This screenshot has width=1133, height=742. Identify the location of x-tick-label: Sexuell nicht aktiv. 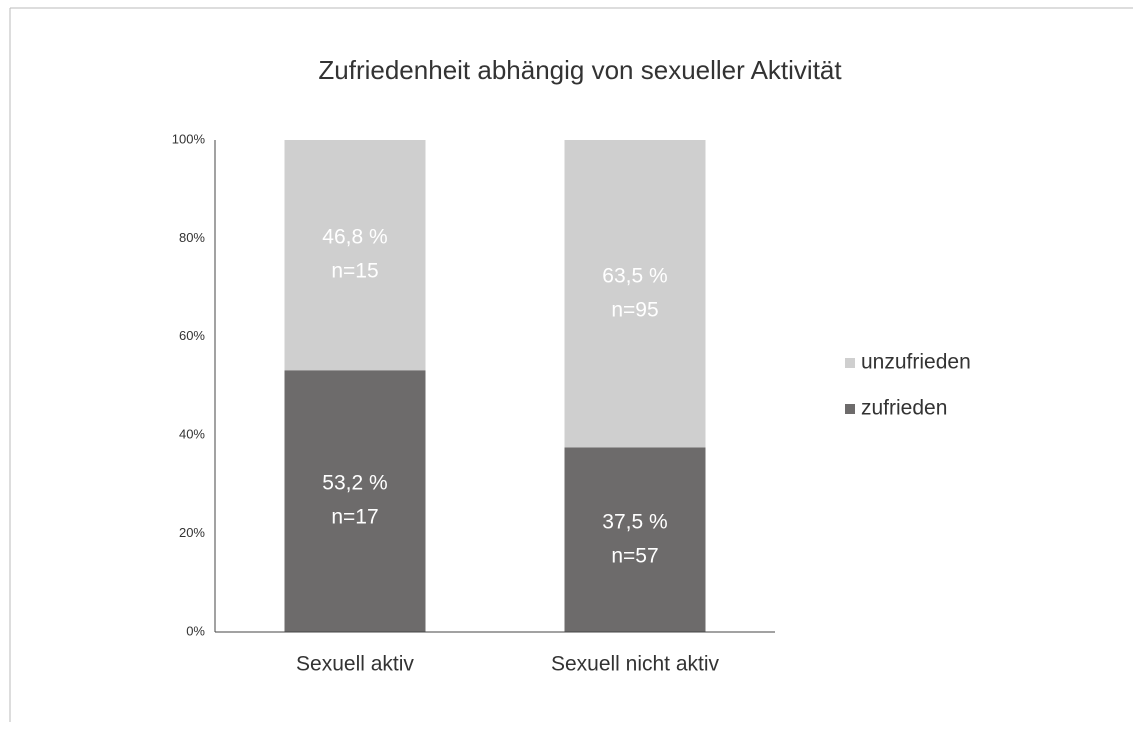
(635, 664).